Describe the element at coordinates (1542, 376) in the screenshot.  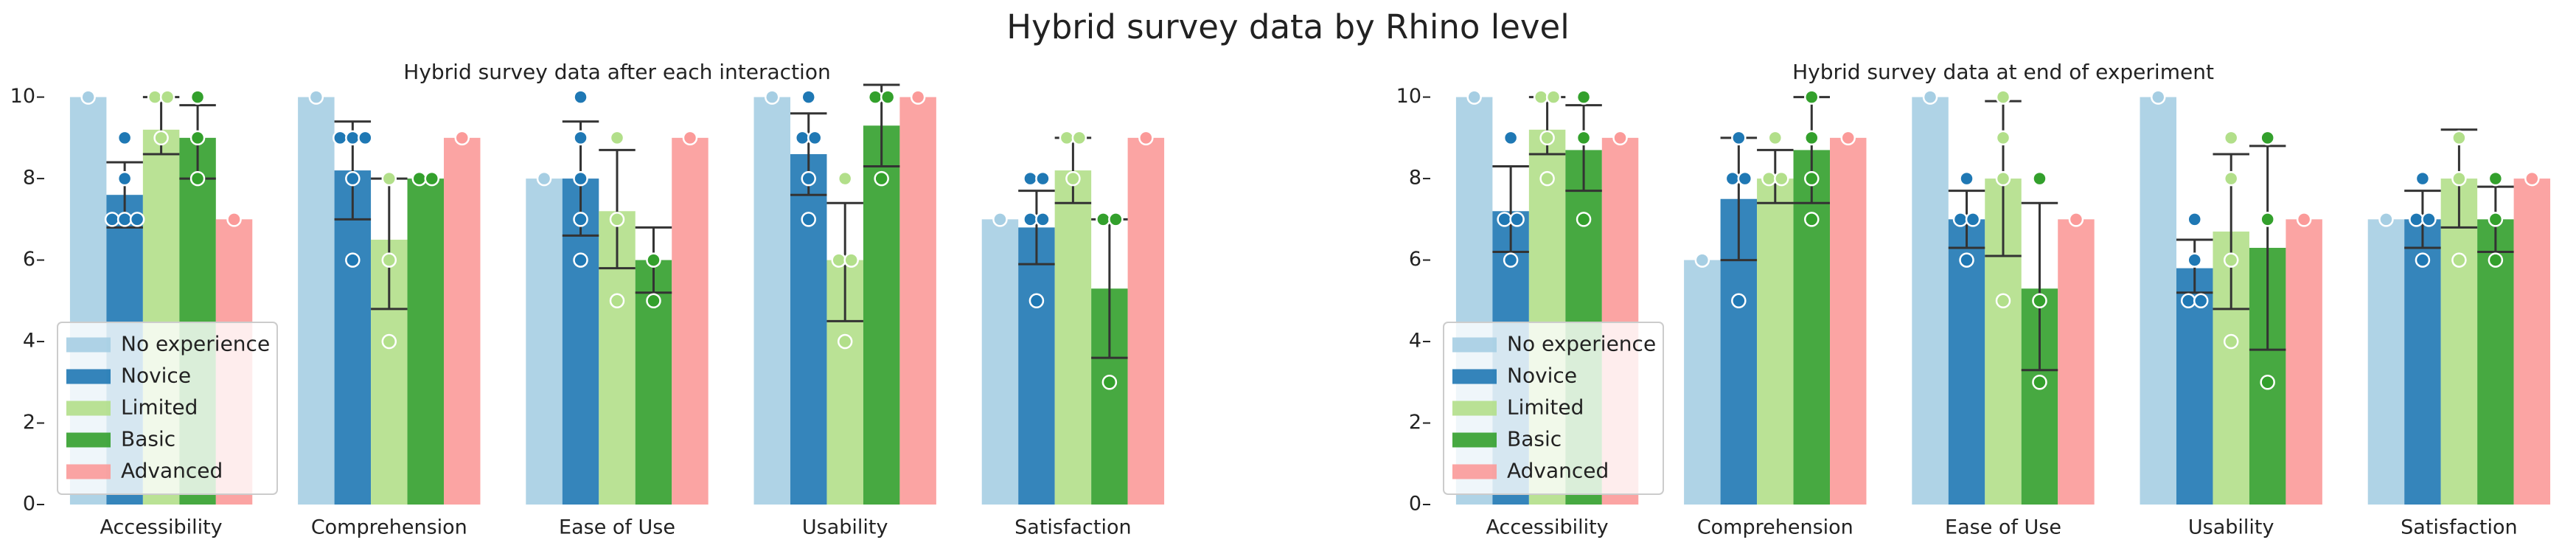
I see `legend-label: Novice` at that location.